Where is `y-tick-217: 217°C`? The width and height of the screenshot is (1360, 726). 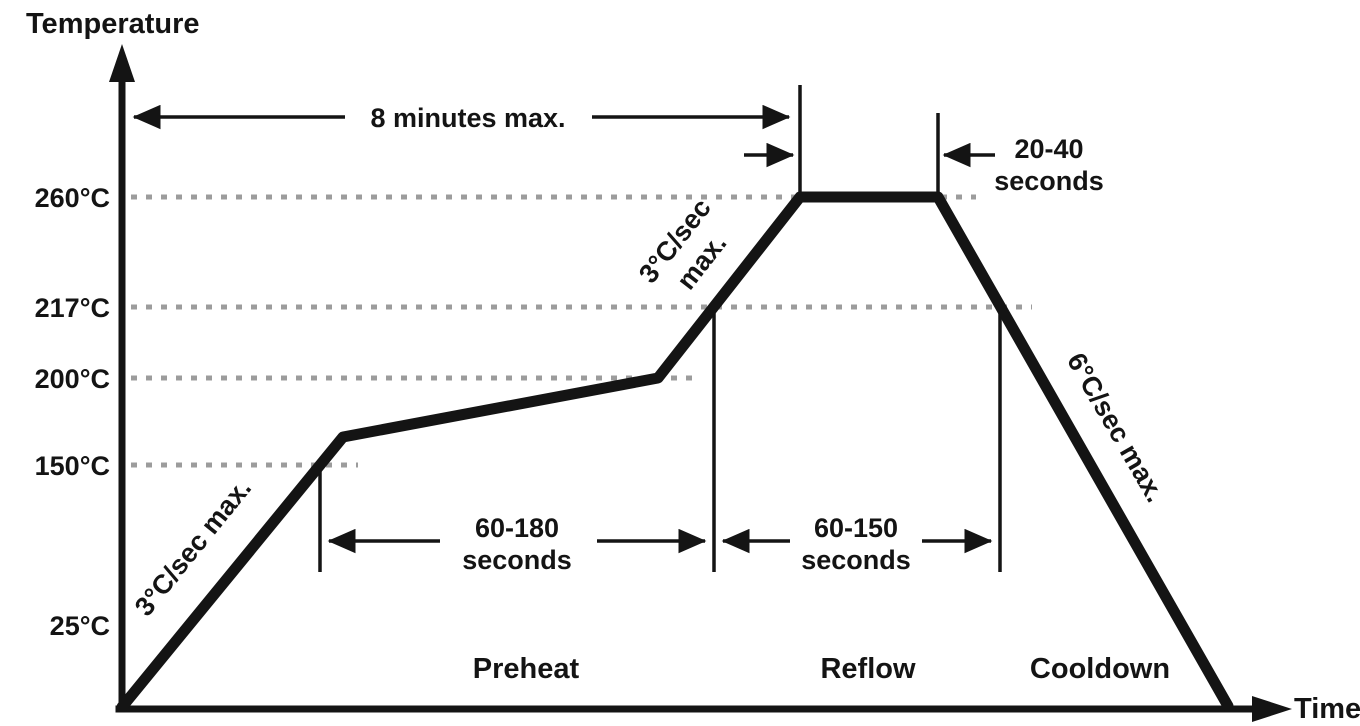
y-tick-217: 217°C is located at coordinates (72, 308).